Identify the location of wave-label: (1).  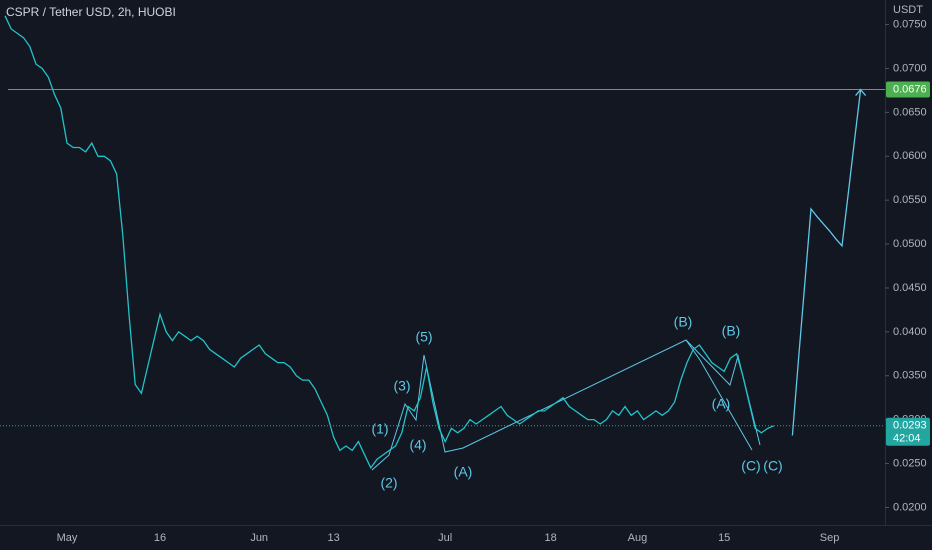
(379, 429).